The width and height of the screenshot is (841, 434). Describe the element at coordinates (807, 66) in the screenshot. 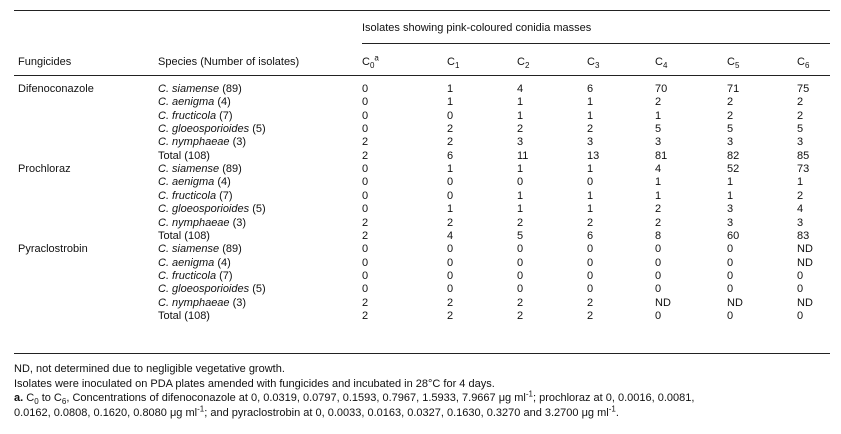

I see `column-sub: 6` at that location.